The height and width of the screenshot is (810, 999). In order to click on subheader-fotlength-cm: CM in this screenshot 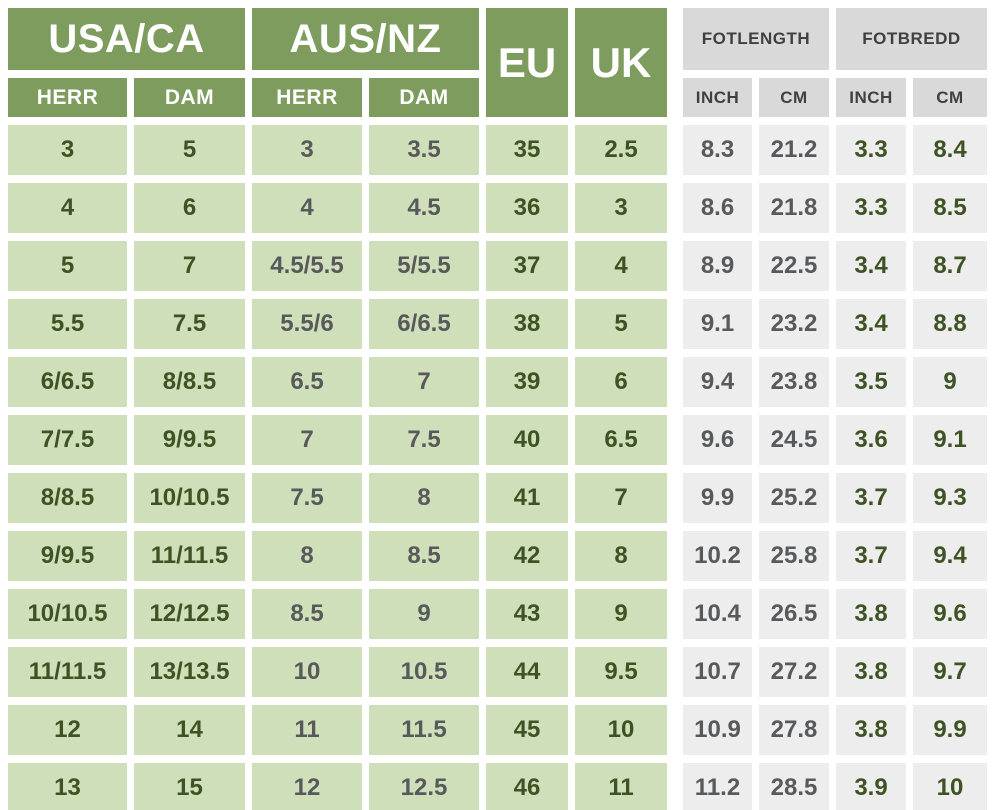, I will do `click(794, 97)`.